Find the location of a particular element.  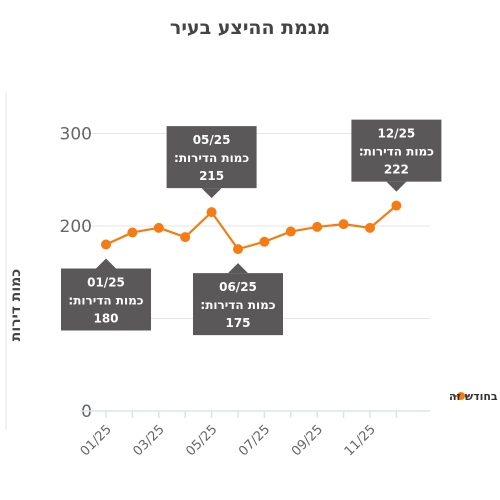

x-tick-label: 01/25 is located at coordinates (96, 440).